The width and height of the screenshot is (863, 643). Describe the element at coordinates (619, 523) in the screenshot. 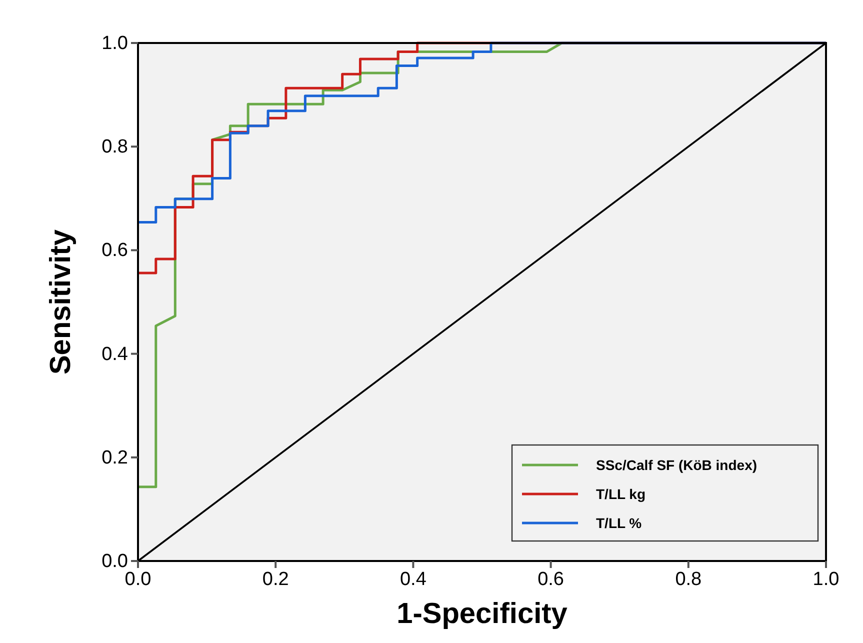

I see `legend-label: T/LL %` at that location.